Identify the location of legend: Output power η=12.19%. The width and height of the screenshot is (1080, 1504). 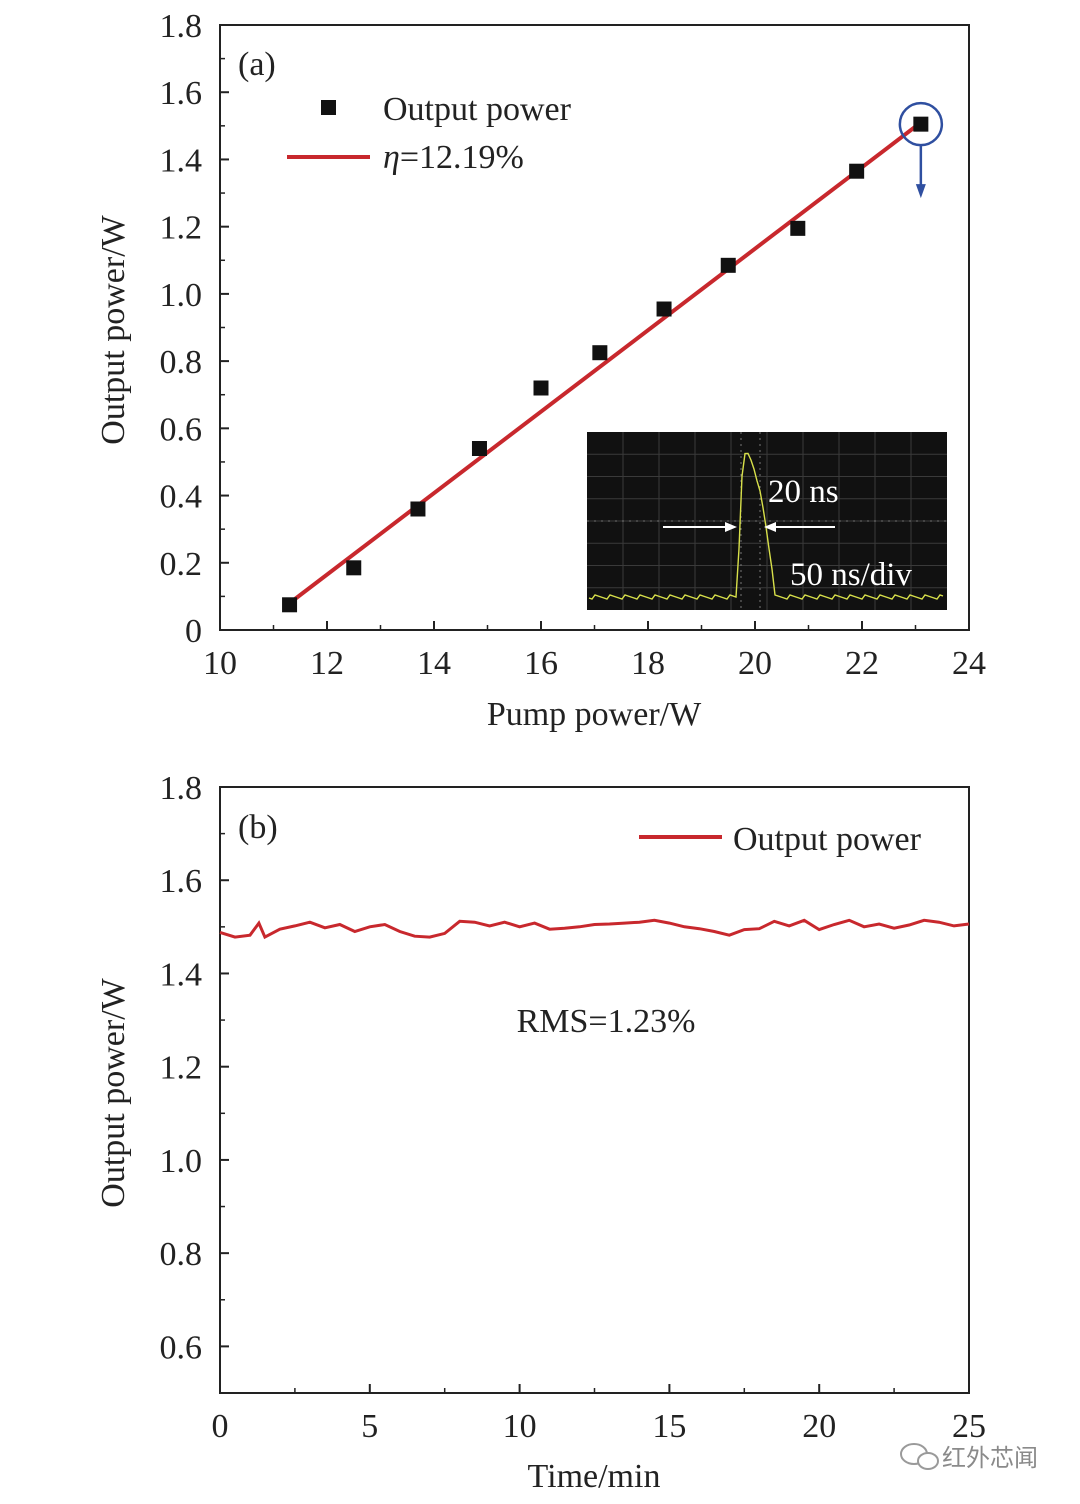
(429, 133).